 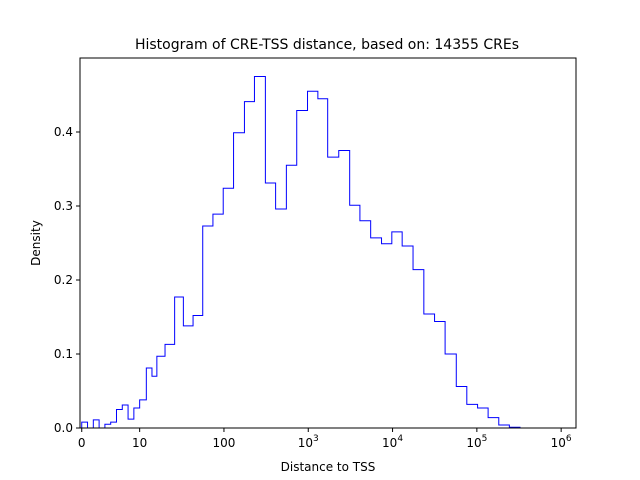 What do you see at coordinates (36, 243) in the screenshot?
I see `y-axis-label: Density` at bounding box center [36, 243].